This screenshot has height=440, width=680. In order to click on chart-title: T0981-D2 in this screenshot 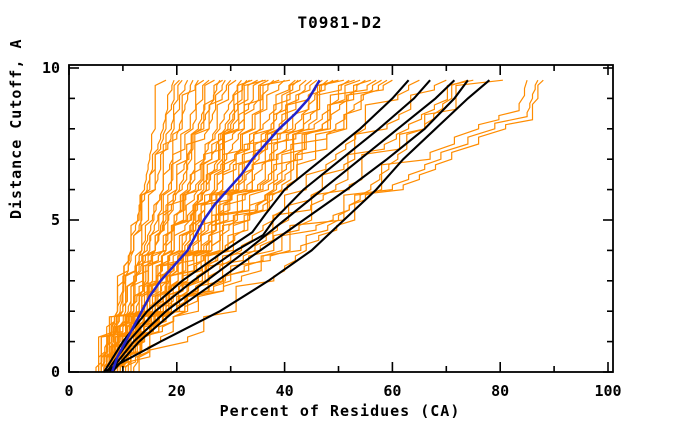, I will do `click(340, 22)`.